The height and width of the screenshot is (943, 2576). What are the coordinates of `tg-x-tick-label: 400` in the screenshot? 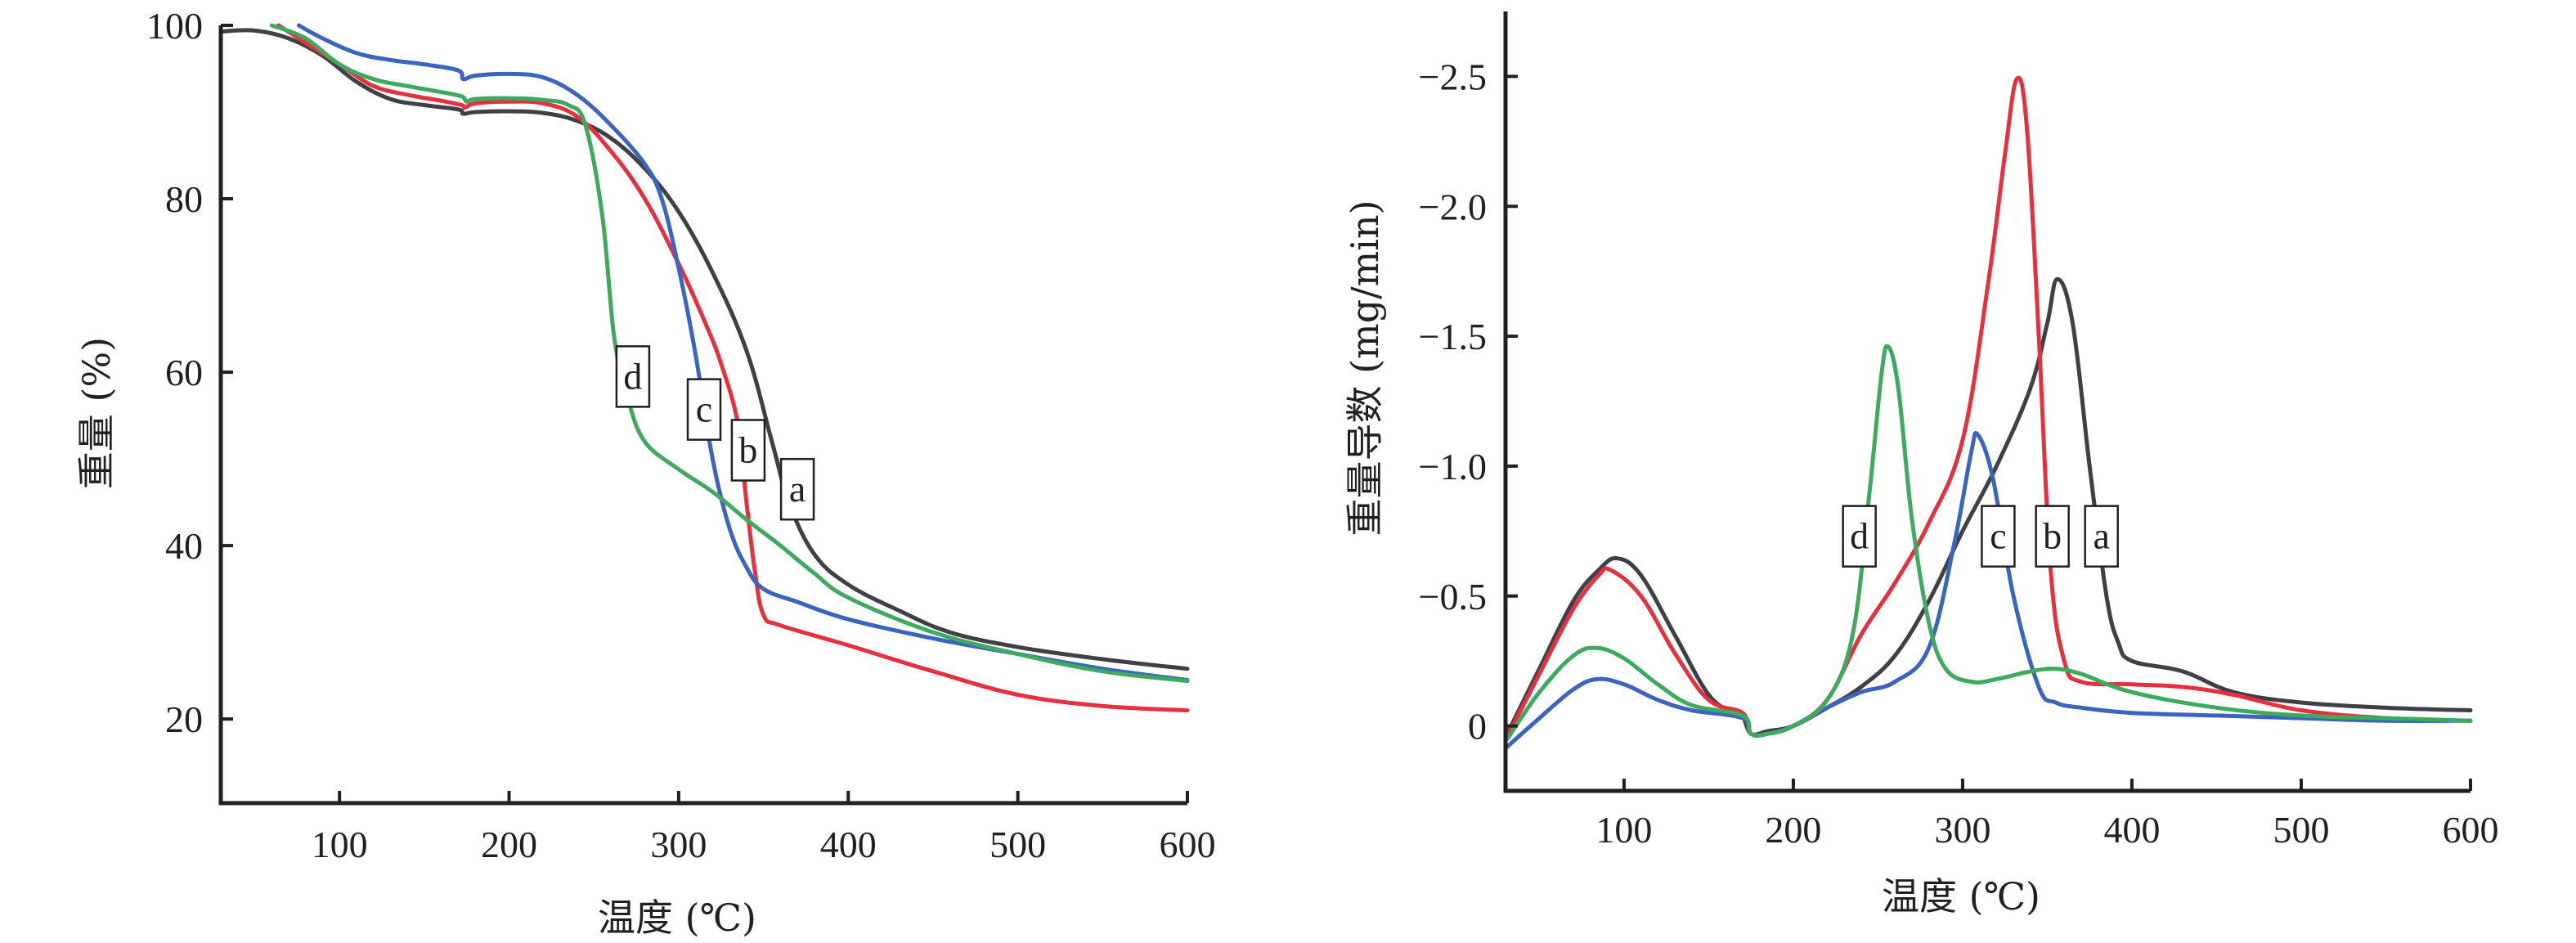 It's located at (849, 844).